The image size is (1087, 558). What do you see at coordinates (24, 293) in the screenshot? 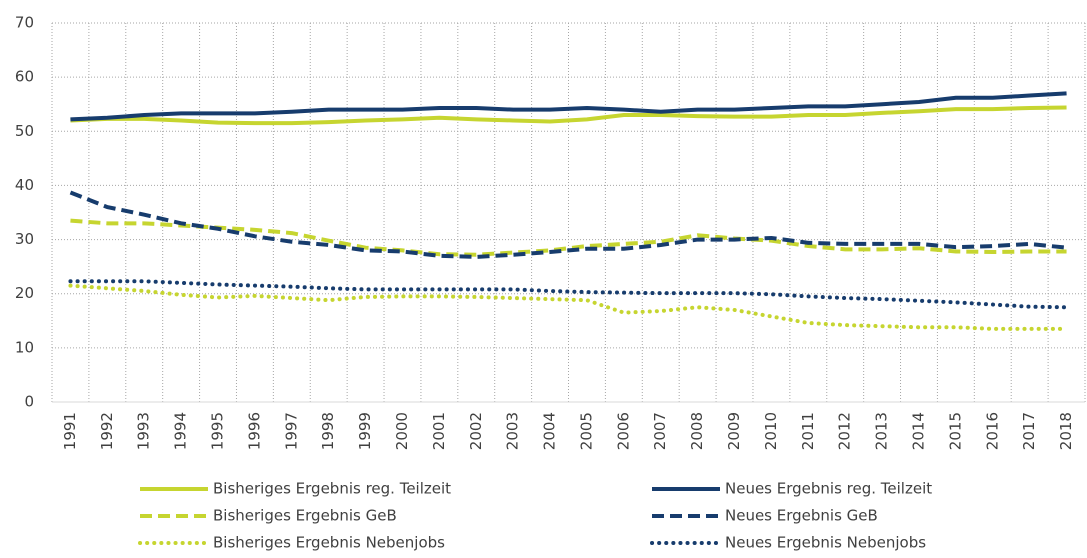
I see `y-tick-label: 20` at bounding box center [24, 293].